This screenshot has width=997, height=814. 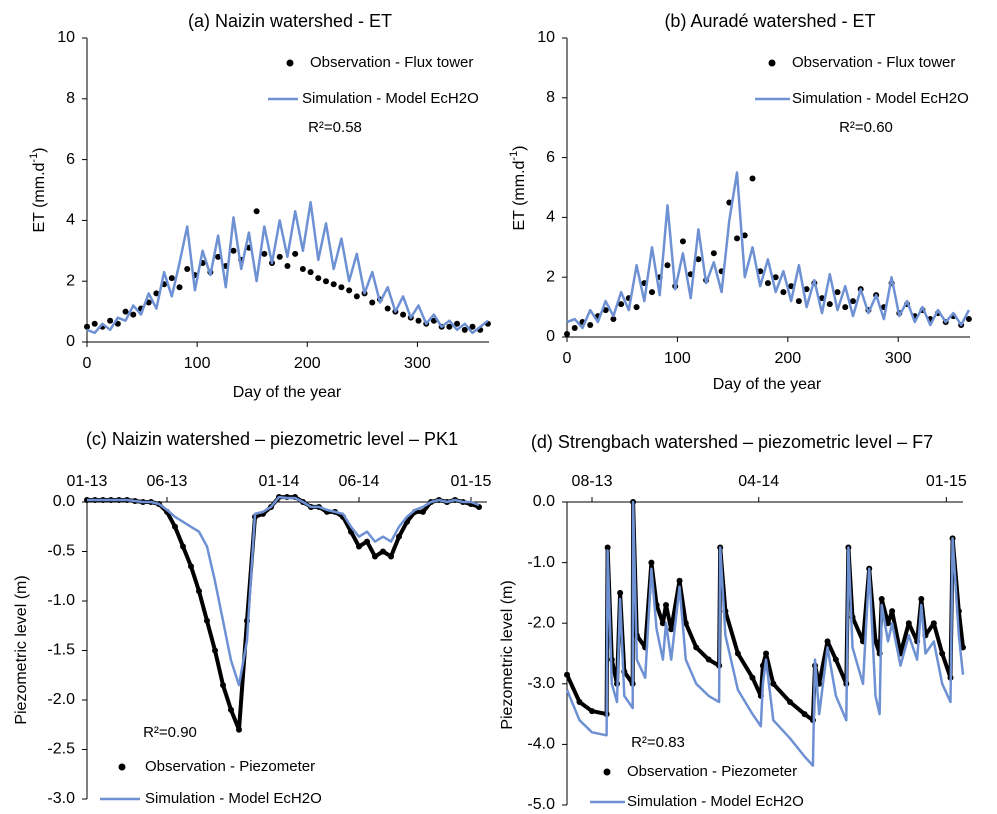 I want to click on x-tick-label: 06-14, so click(x=359, y=481).